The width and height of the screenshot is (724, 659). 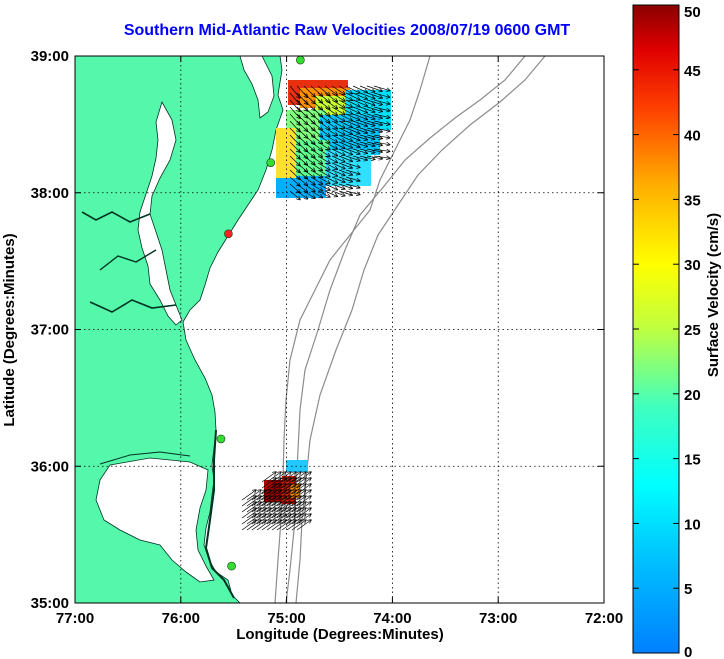 I want to click on colorbar-tick-label: 10, so click(x=692, y=524).